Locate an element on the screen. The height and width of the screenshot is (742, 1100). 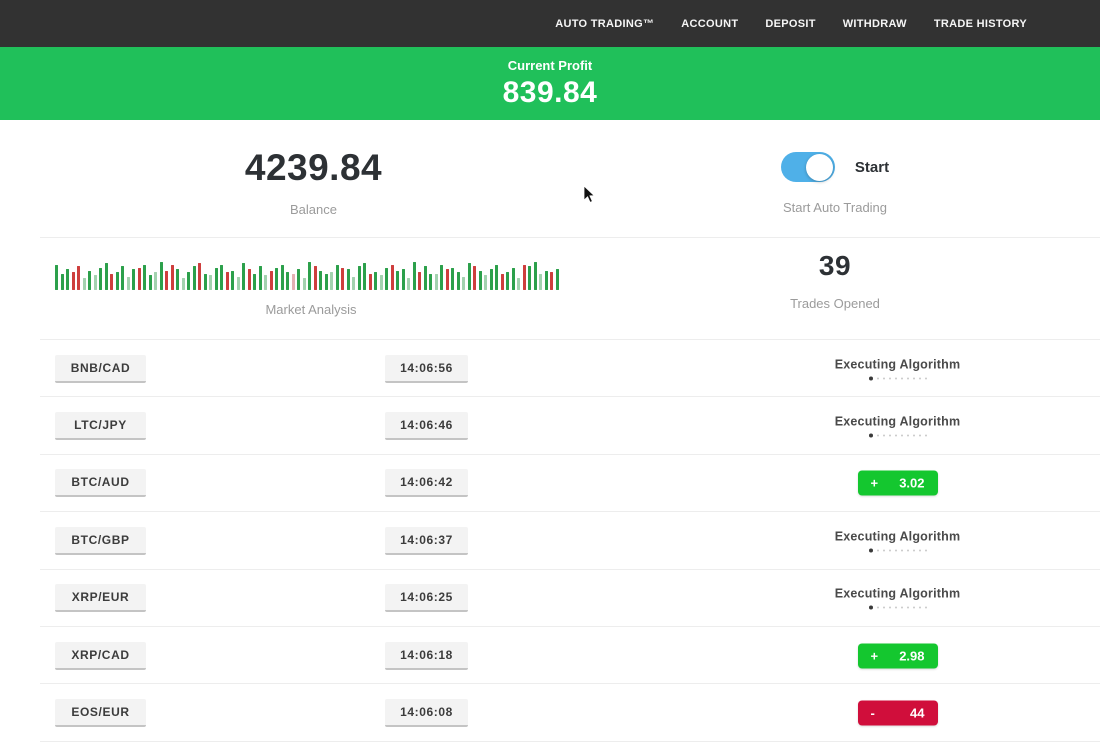
trade-pair-badge: BNB/CAD is located at coordinates (100, 368).